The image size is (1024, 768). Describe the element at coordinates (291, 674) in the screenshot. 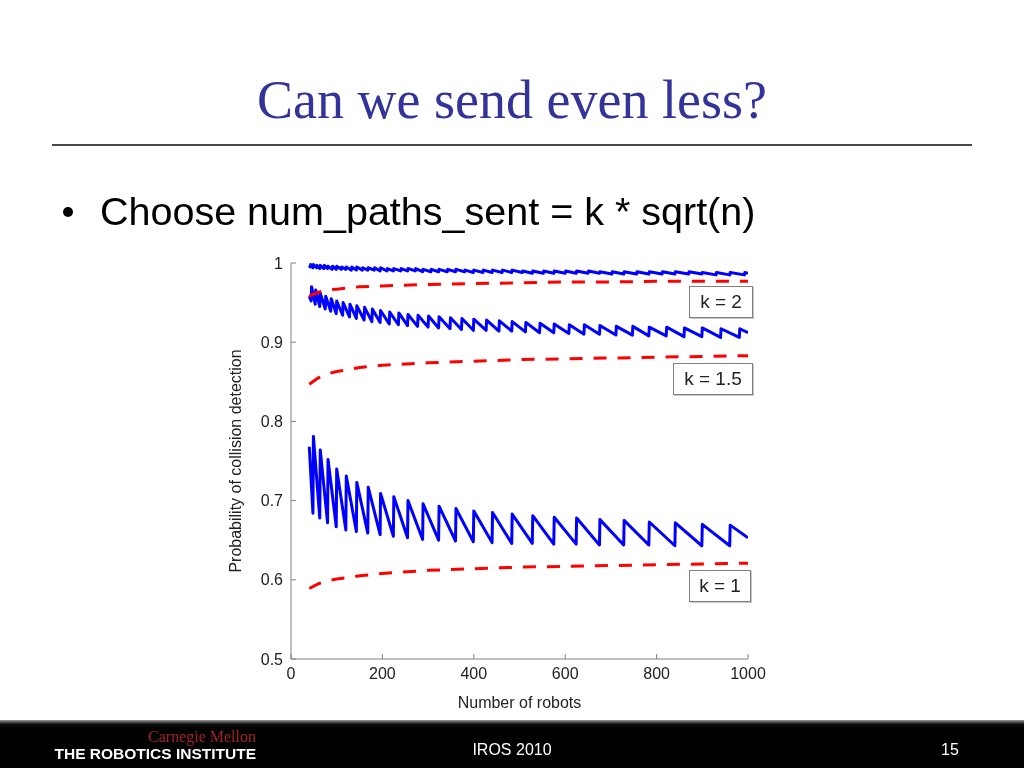

I see `x-tick-label: 0` at that location.